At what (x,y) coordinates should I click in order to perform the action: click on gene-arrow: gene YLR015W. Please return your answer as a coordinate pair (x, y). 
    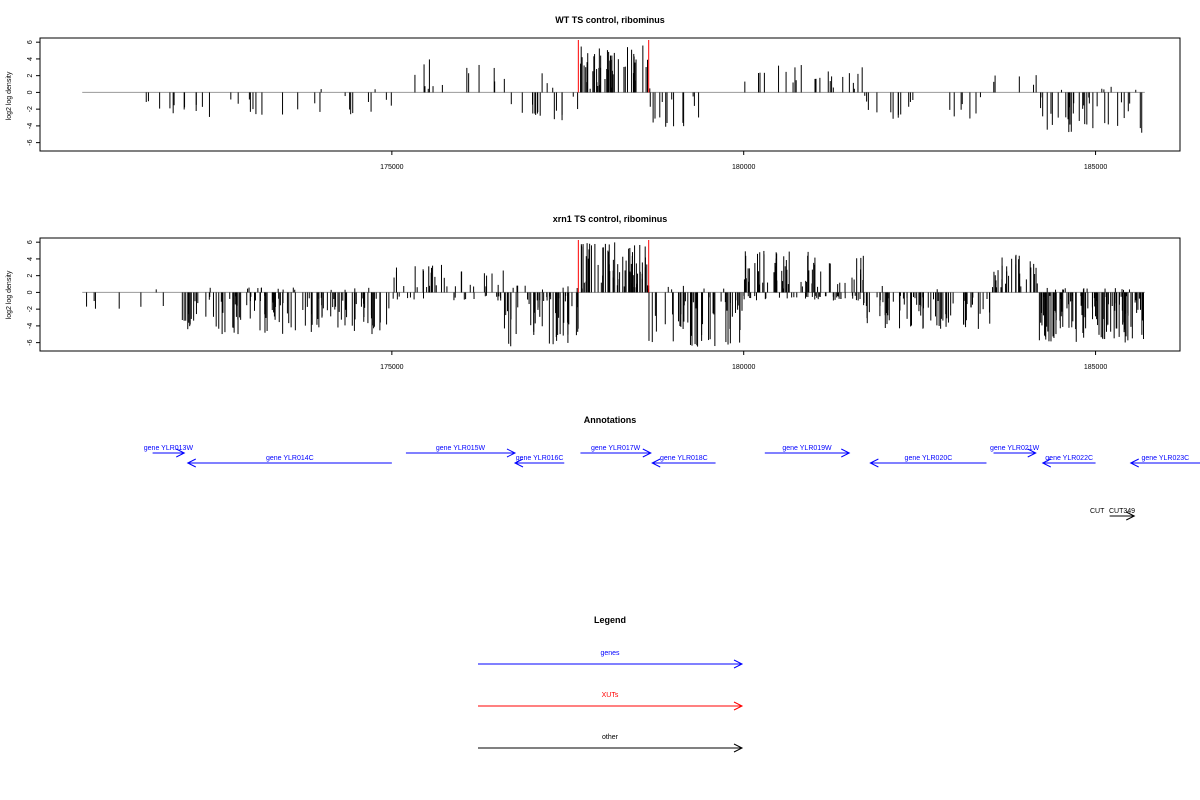
    Looking at the image, I should click on (461, 451).